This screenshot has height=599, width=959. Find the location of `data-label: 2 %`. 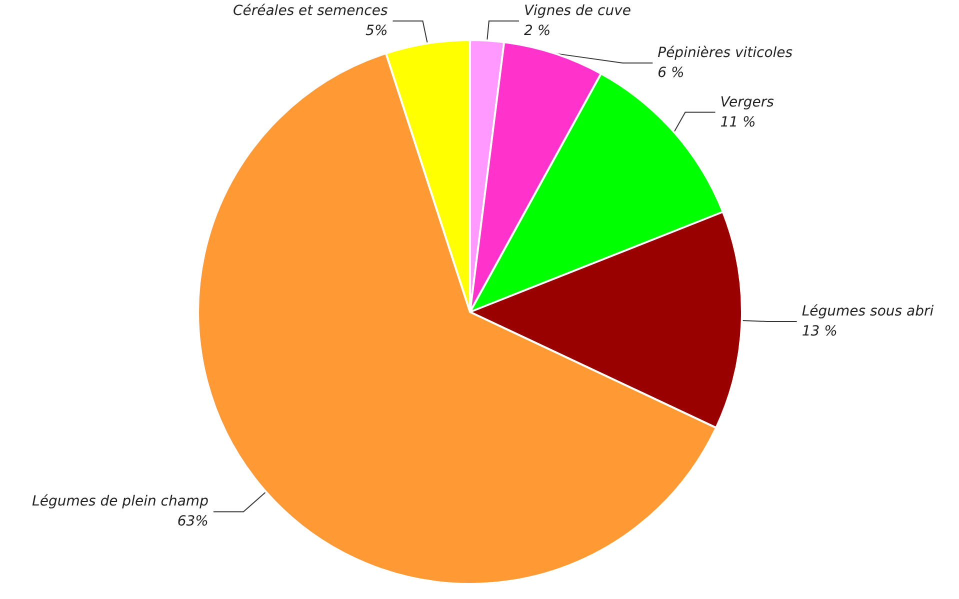

data-label: 2 % is located at coordinates (537, 31).